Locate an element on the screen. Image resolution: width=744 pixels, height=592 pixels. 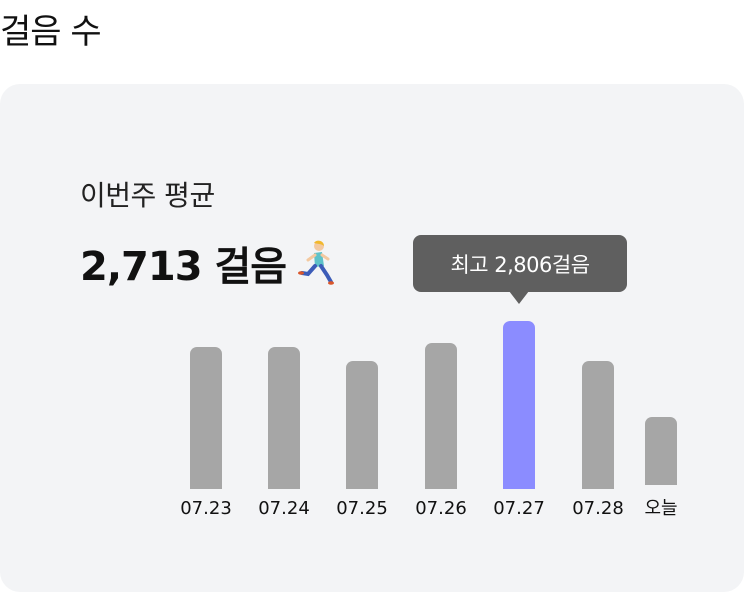
max-steps-tooltip: 최고 2,806걸음 is located at coordinates (520, 263).